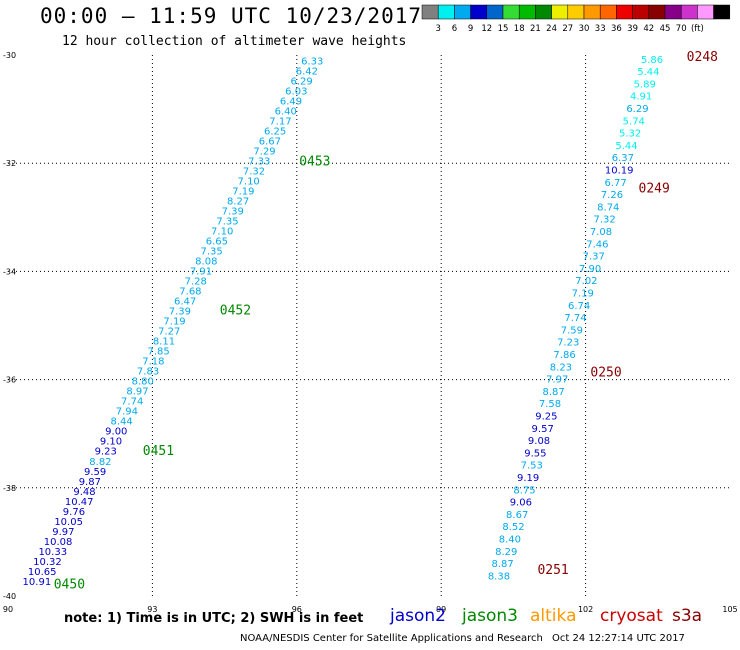  What do you see at coordinates (546, 417) in the screenshot?
I see `swh-value-label: 9.25` at bounding box center [546, 417].